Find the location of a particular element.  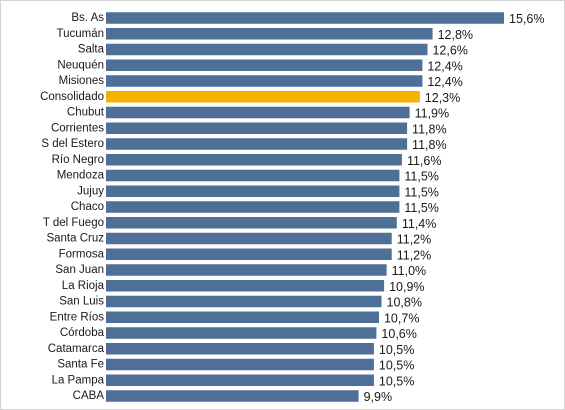

category-label-santa-fe: Santa Fe is located at coordinates (80, 365).